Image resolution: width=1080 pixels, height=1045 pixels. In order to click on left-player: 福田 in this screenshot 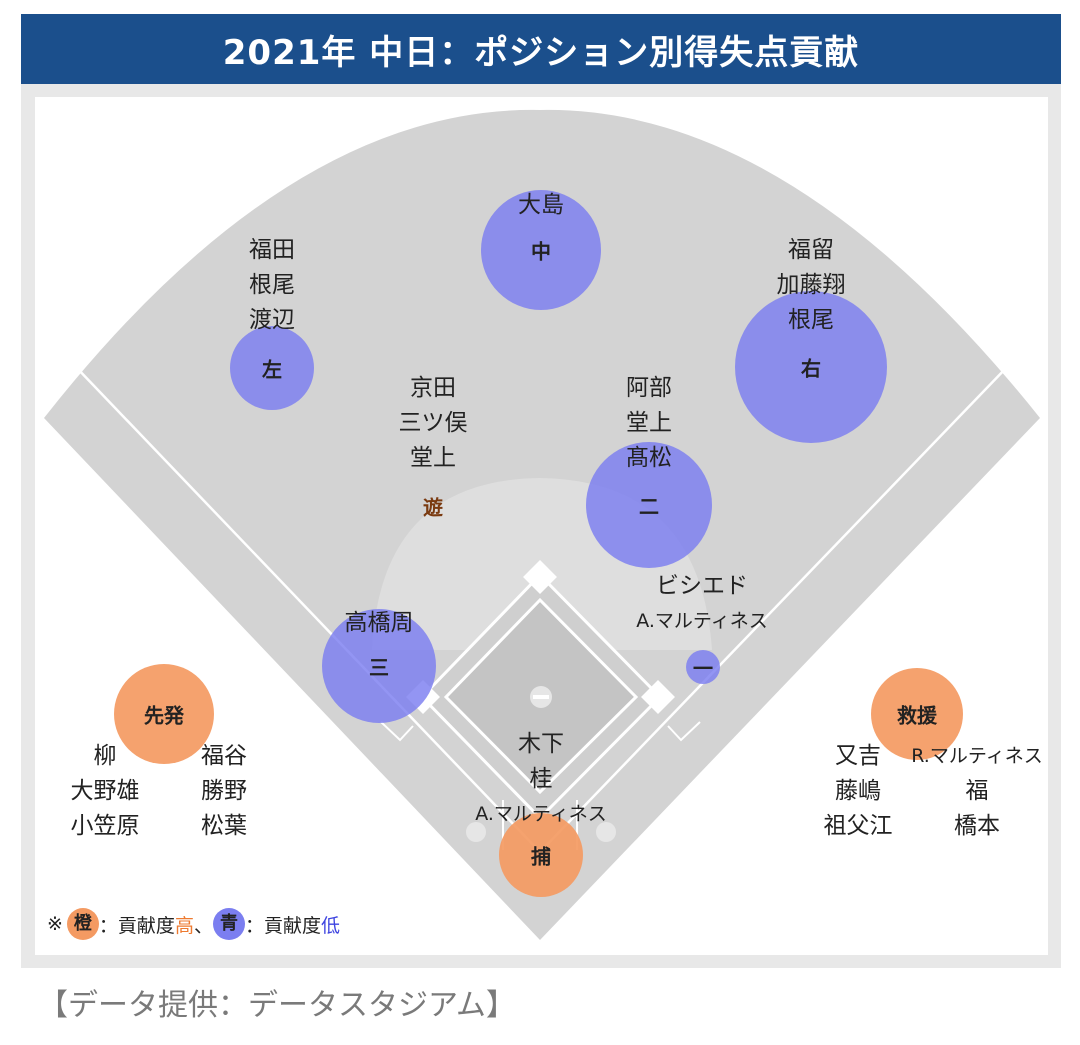, I will do `click(272, 250)`.